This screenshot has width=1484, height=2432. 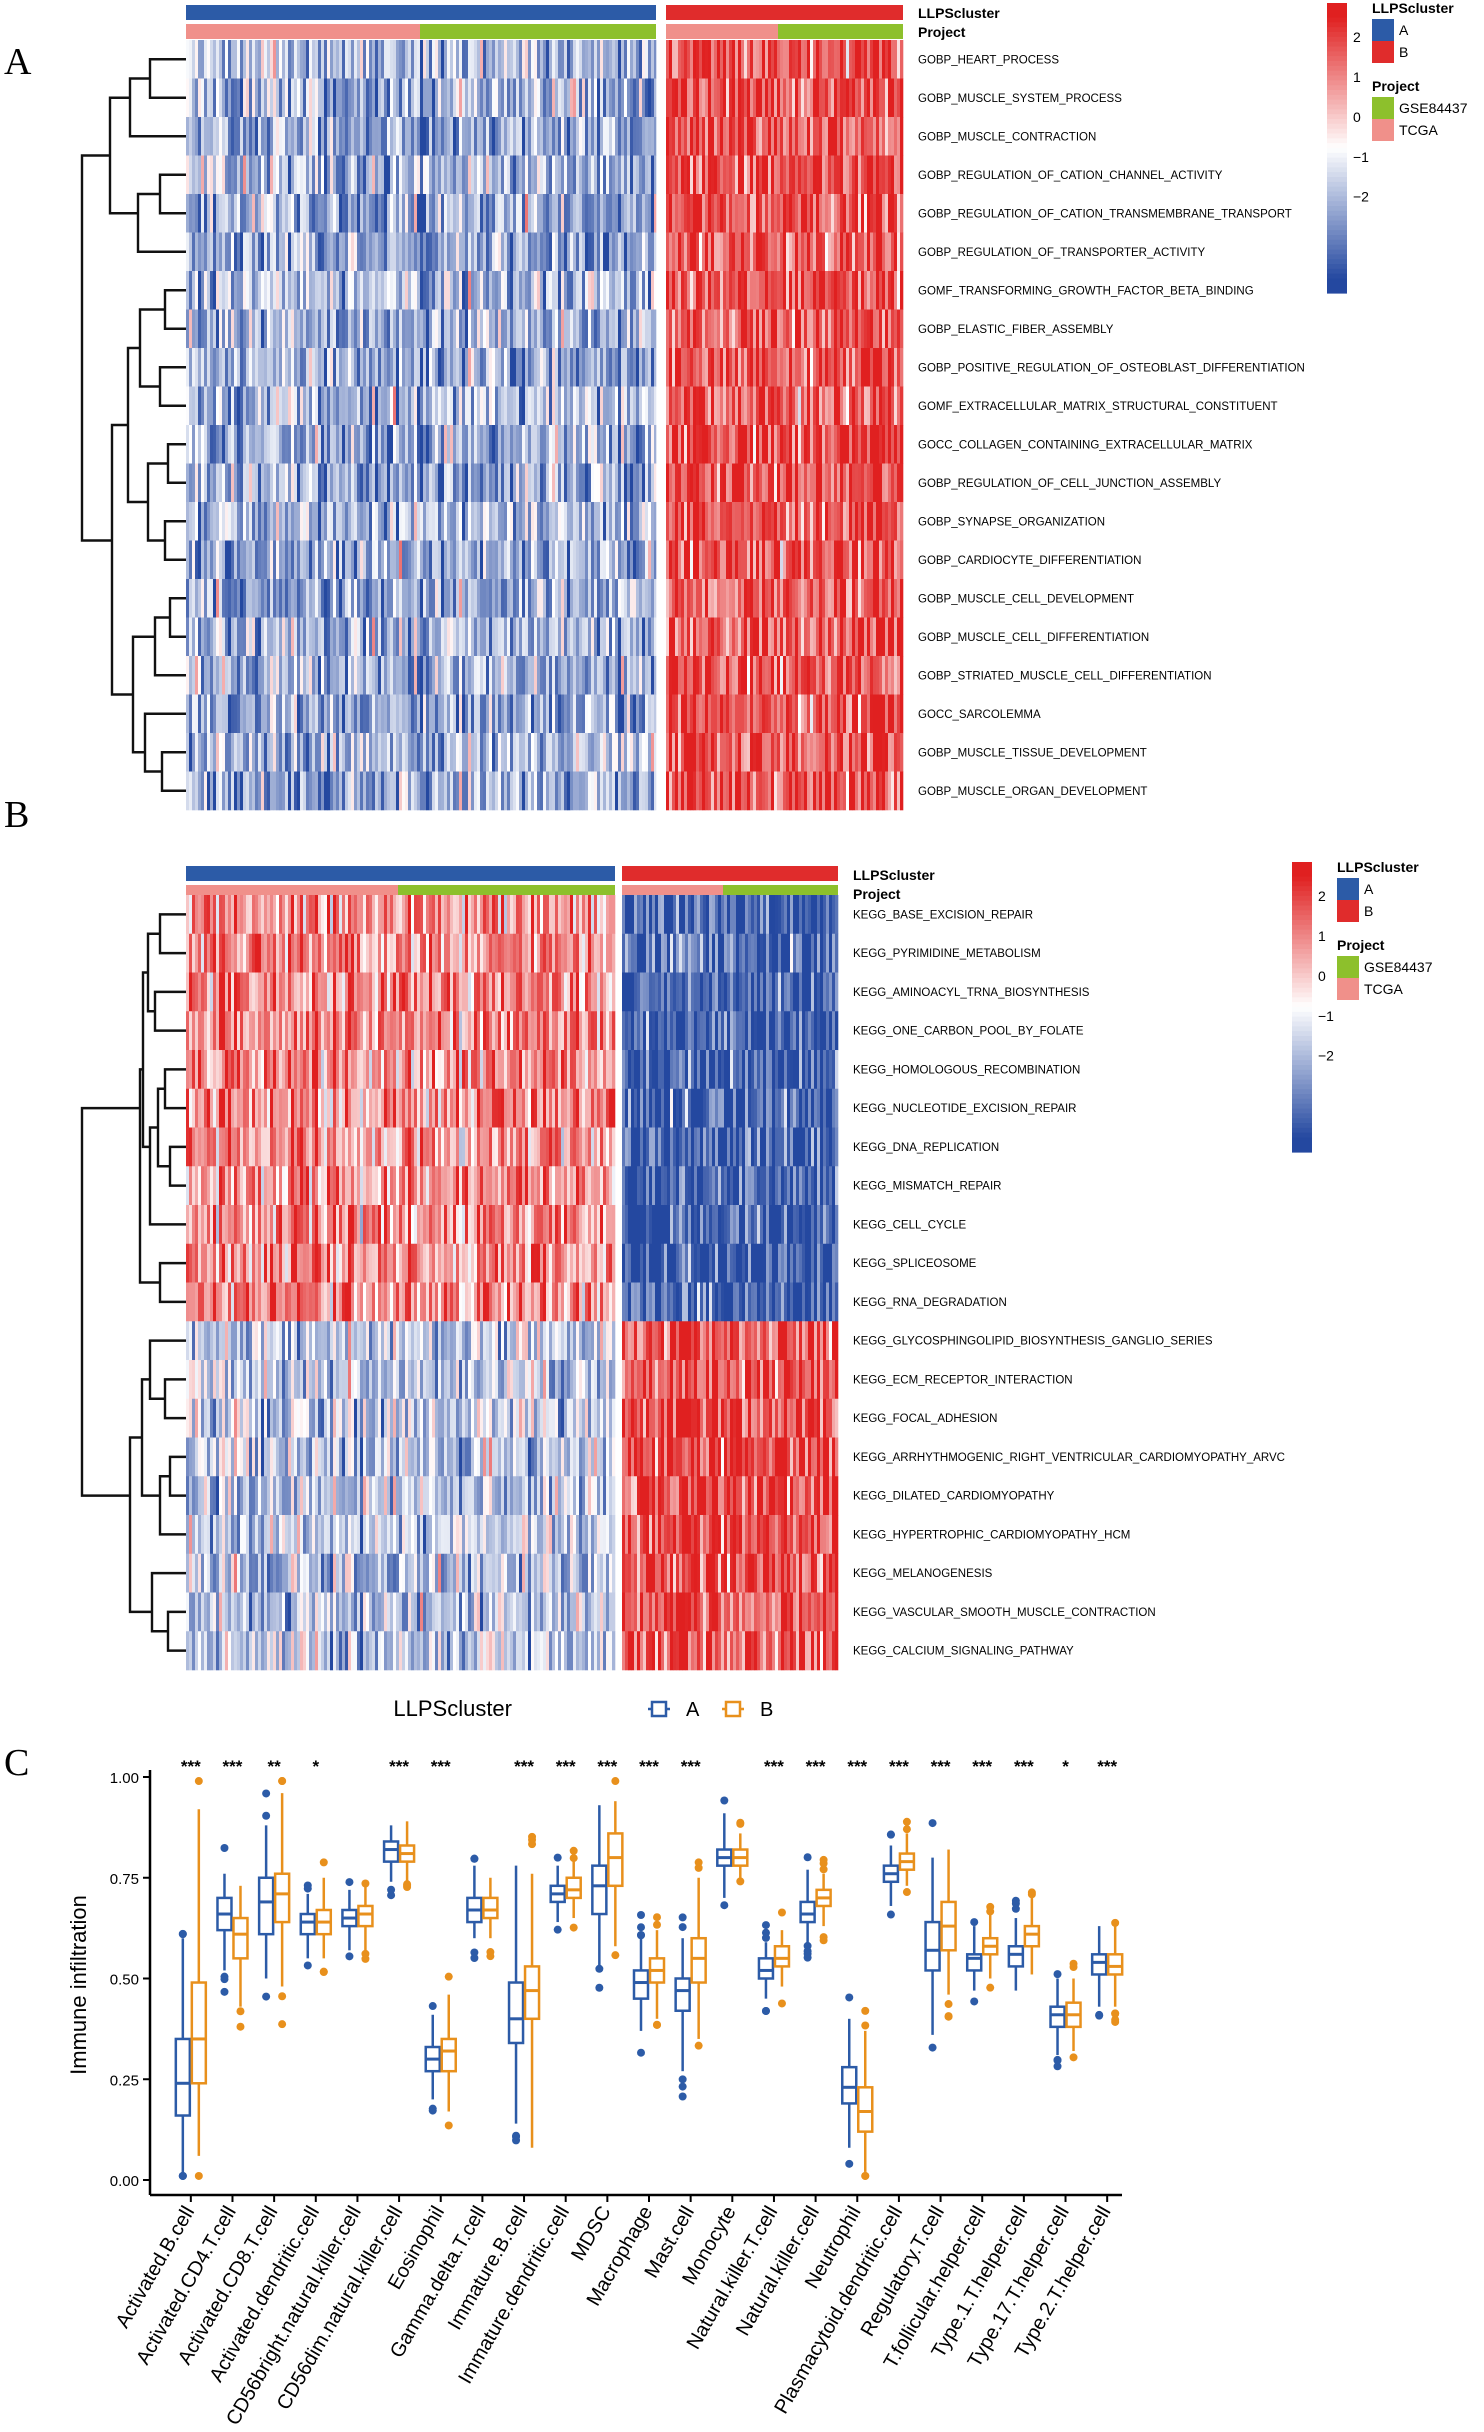 What do you see at coordinates (1433, 108) in the screenshot?
I see `legend-item-gse: GSE84437` at bounding box center [1433, 108].